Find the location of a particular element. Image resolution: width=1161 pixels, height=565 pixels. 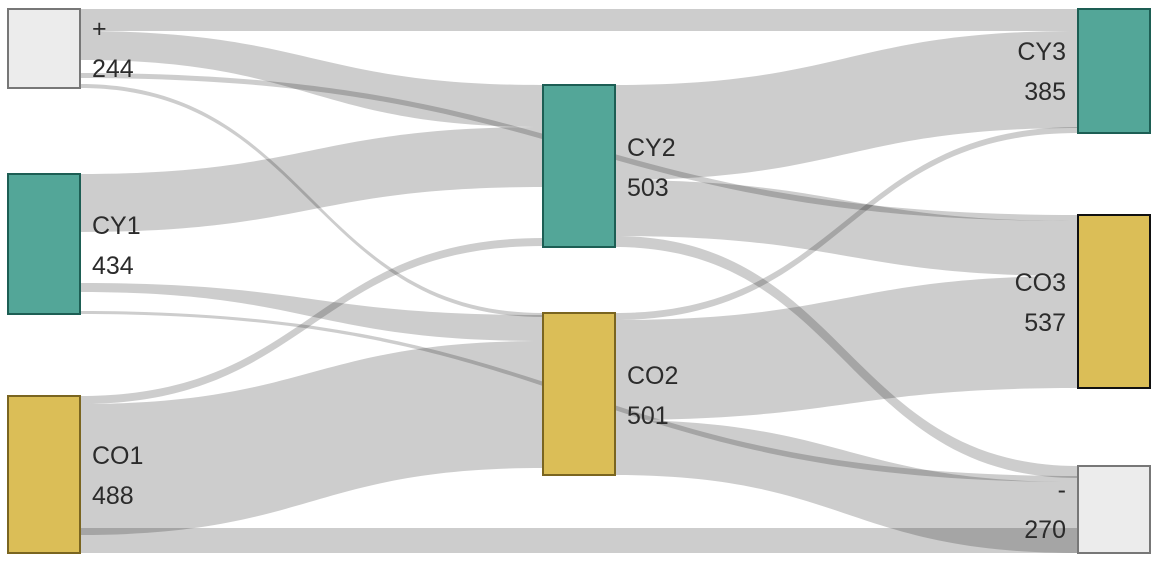

node-minus-name: - is located at coordinates (1062, 490).